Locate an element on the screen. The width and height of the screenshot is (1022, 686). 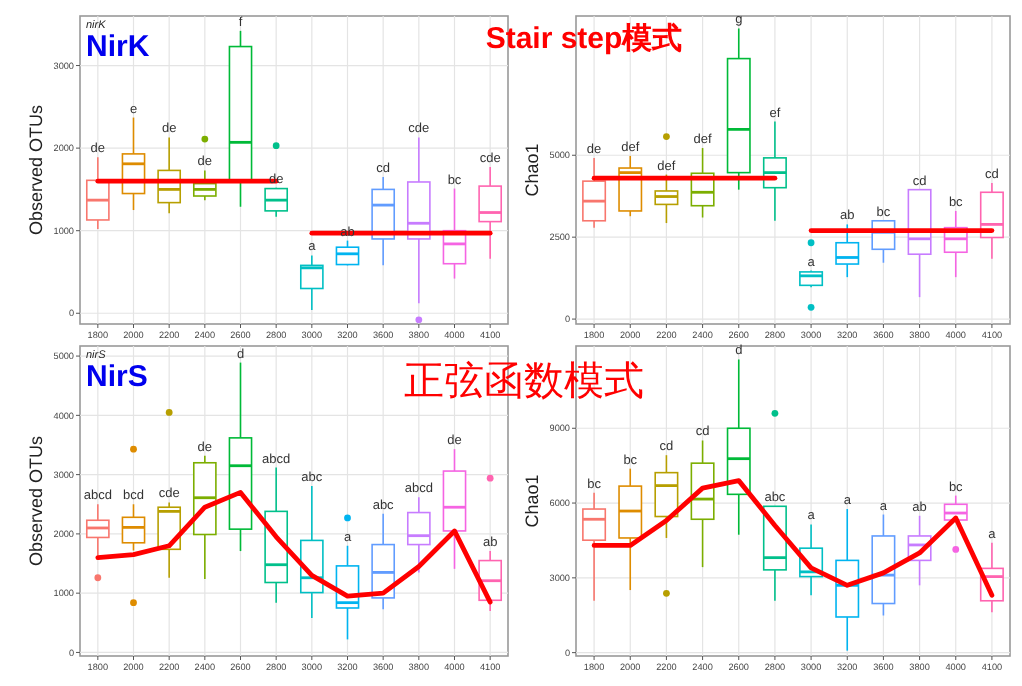
text: NirS is located at coordinates (117, 377).